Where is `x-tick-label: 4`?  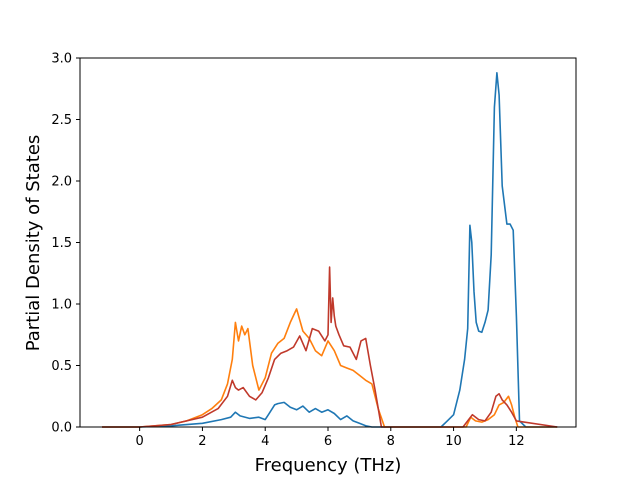
x-tick-label: 4 is located at coordinates (265, 441).